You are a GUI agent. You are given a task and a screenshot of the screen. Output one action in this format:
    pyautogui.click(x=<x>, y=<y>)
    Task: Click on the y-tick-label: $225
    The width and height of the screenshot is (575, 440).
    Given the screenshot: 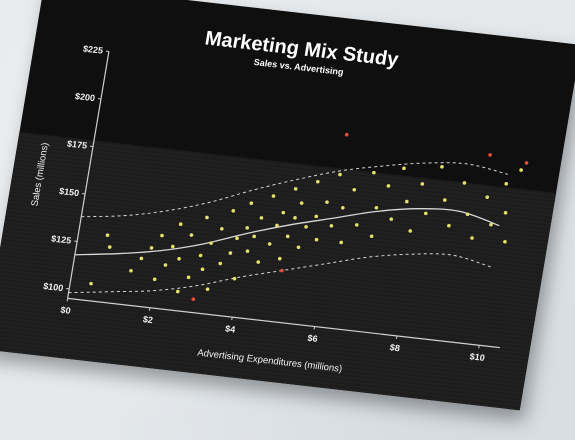 What is the action you would take?
    pyautogui.click(x=93, y=50)
    